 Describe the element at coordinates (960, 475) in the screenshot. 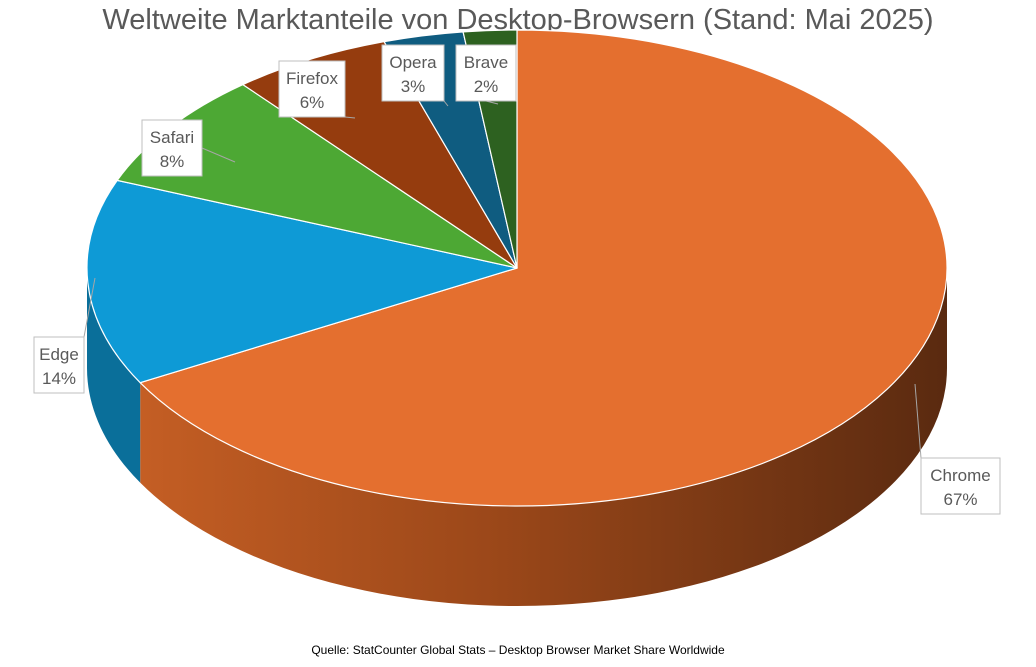

I see `data-label-name-chrome: Chrome` at that location.